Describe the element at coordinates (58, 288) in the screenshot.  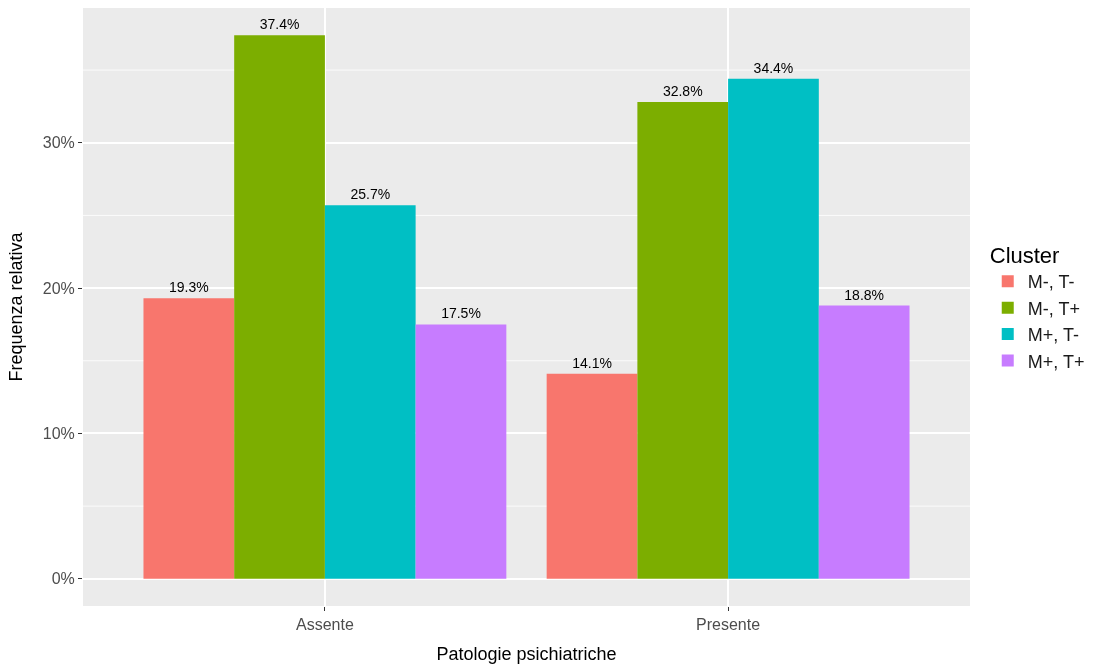
I see `y-tick-label: 20%` at that location.